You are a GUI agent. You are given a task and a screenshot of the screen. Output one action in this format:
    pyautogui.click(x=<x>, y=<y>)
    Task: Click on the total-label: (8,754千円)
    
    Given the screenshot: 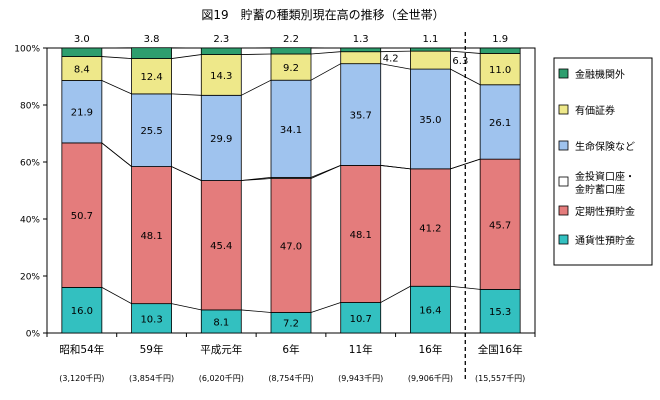 What is the action you would take?
    pyautogui.click(x=290, y=378)
    